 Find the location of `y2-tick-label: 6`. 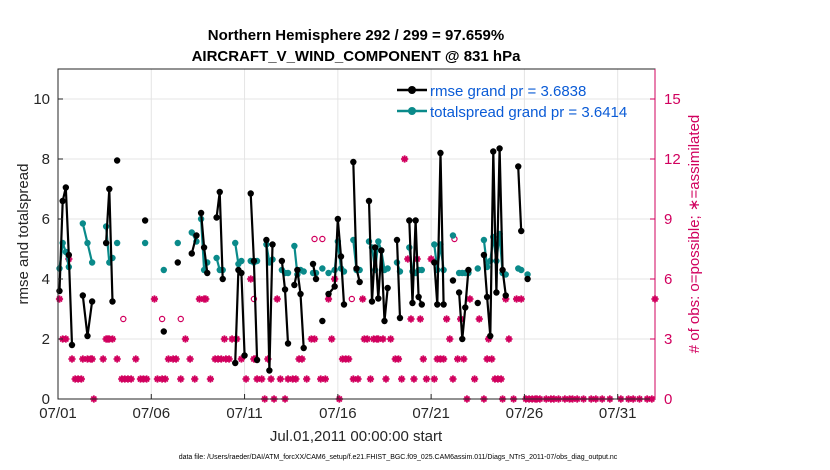

y2-tick-label: 6 is located at coordinates (668, 279).